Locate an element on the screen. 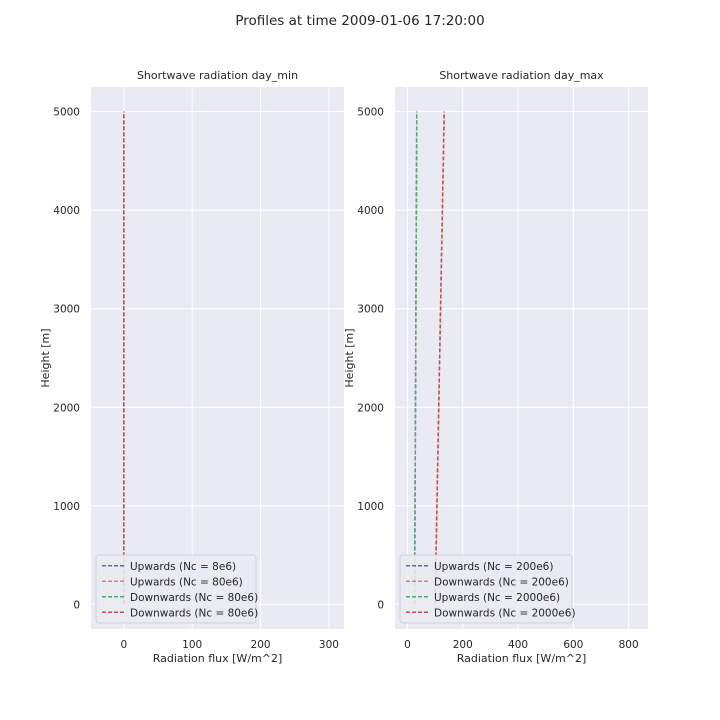 Image resolution: width=720 pixels, height=720 pixels. x-tick-label: 300 is located at coordinates (329, 645).